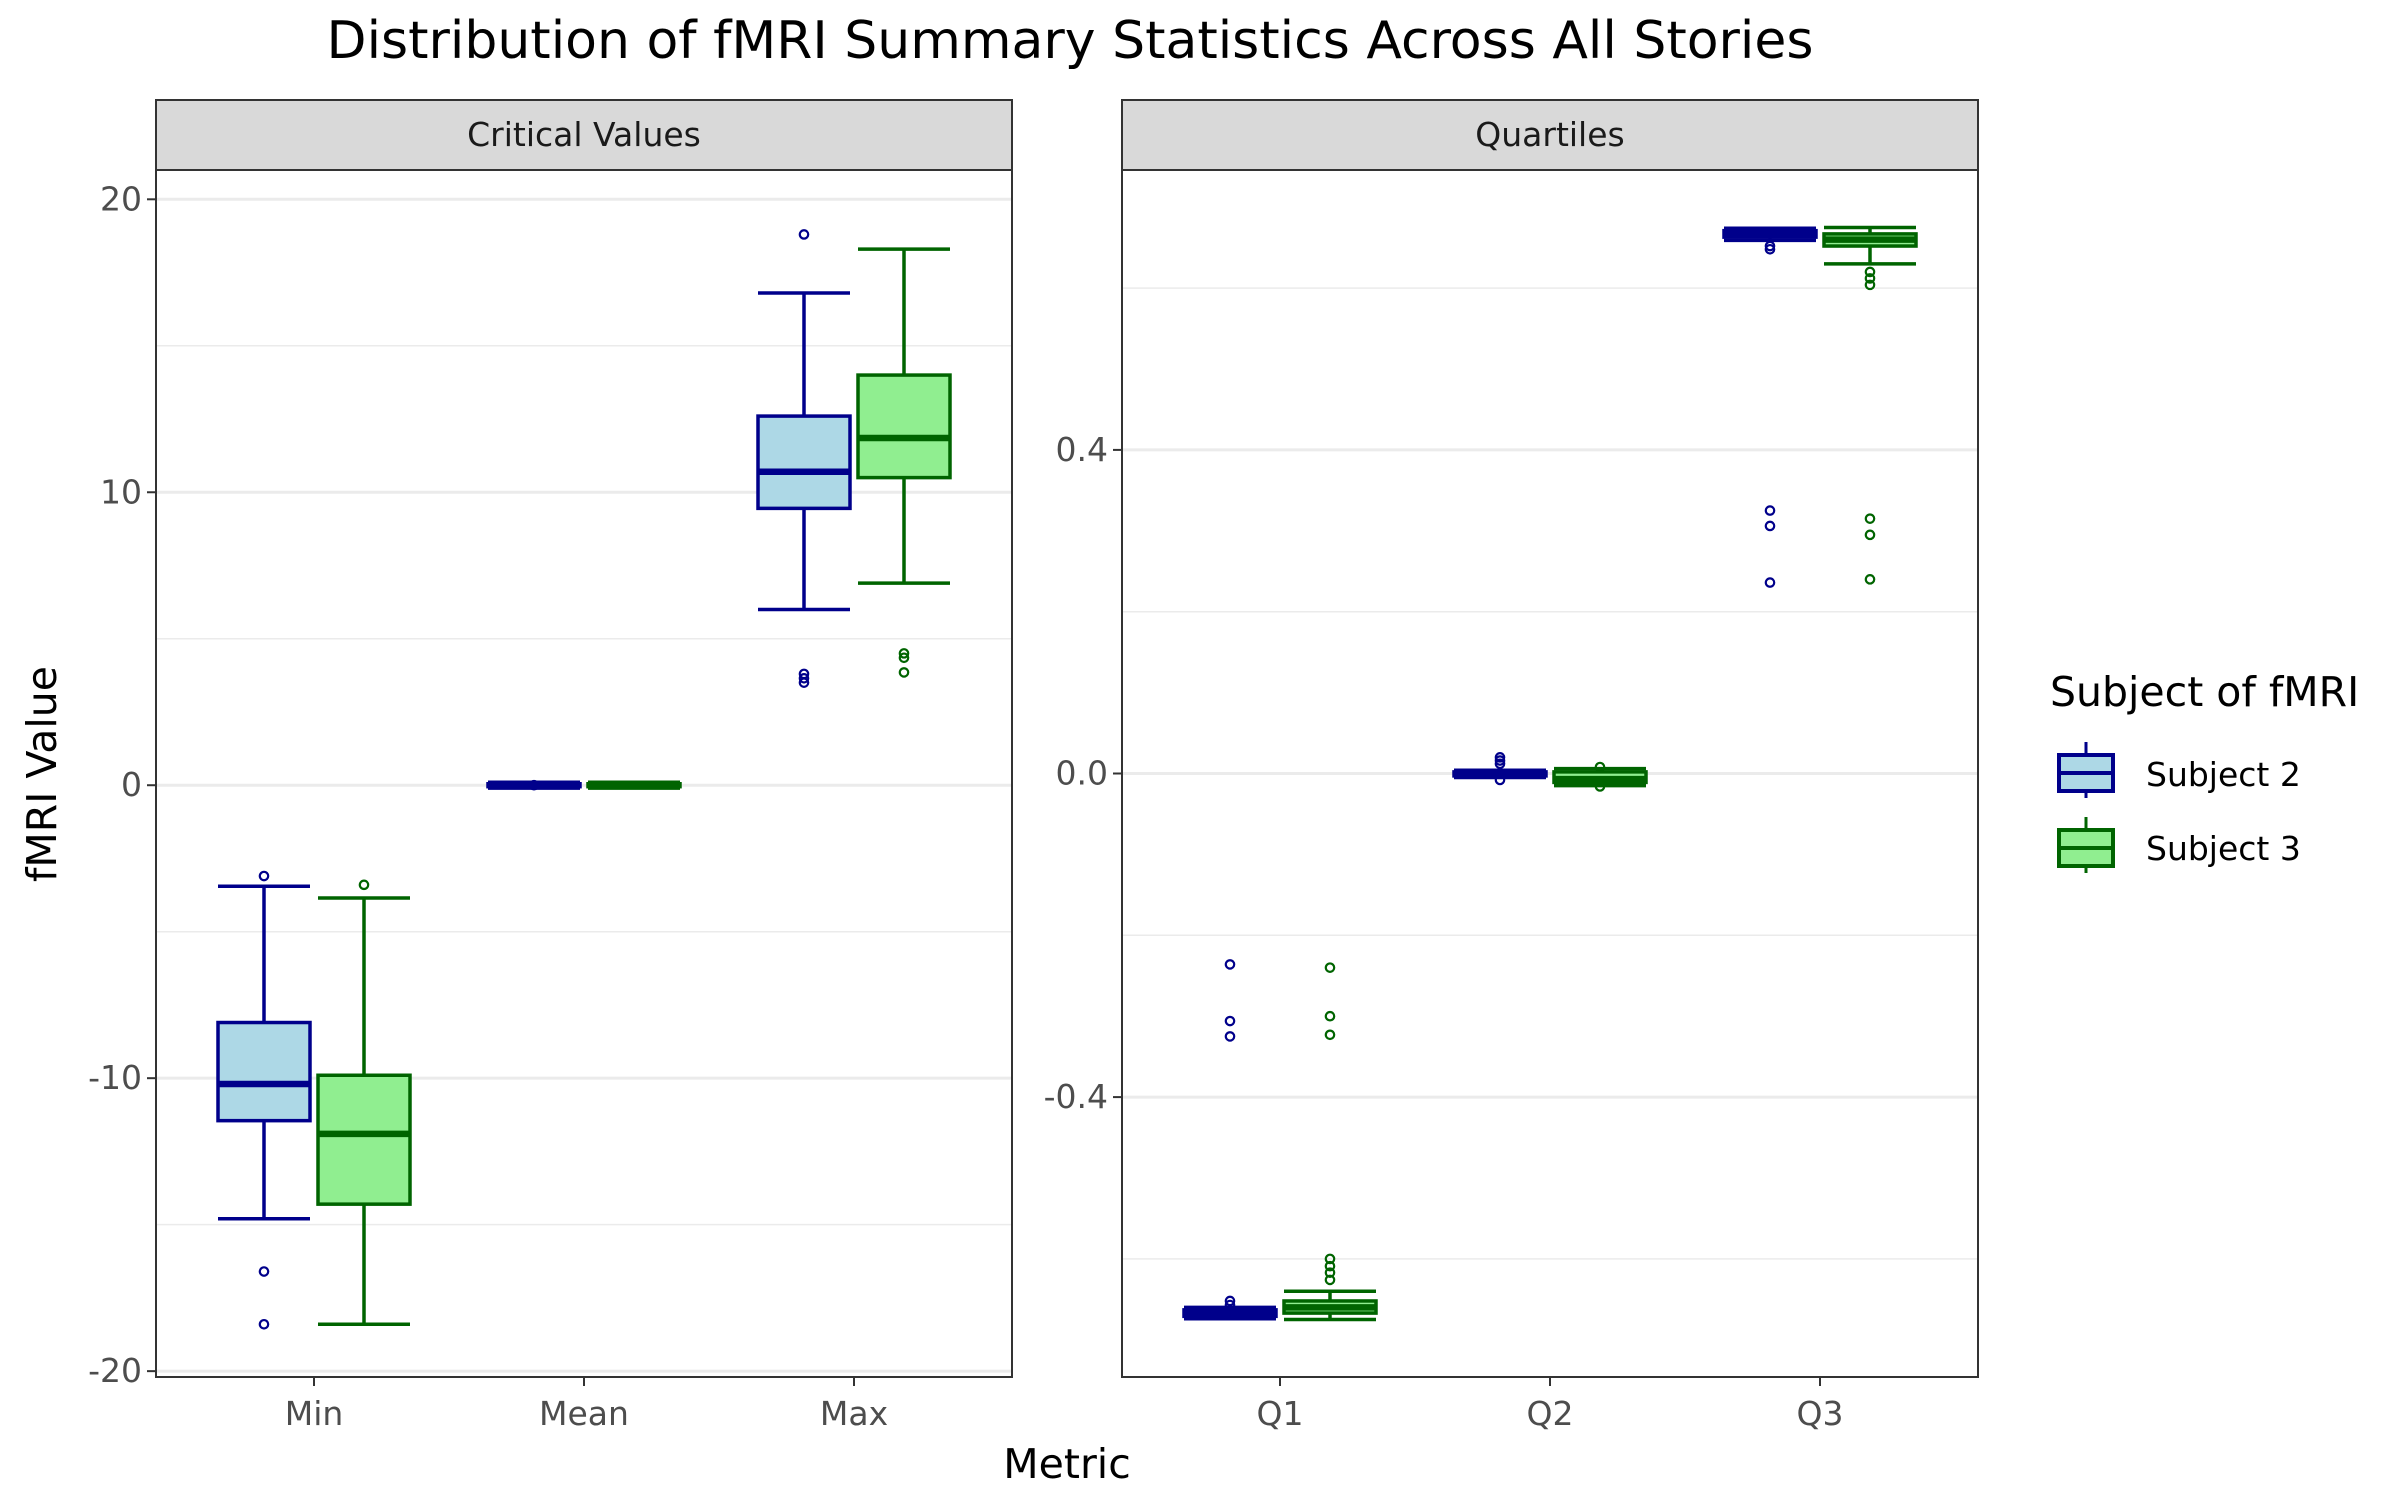  I want to click on panel-strip-label: Critical Values, so click(584, 134).